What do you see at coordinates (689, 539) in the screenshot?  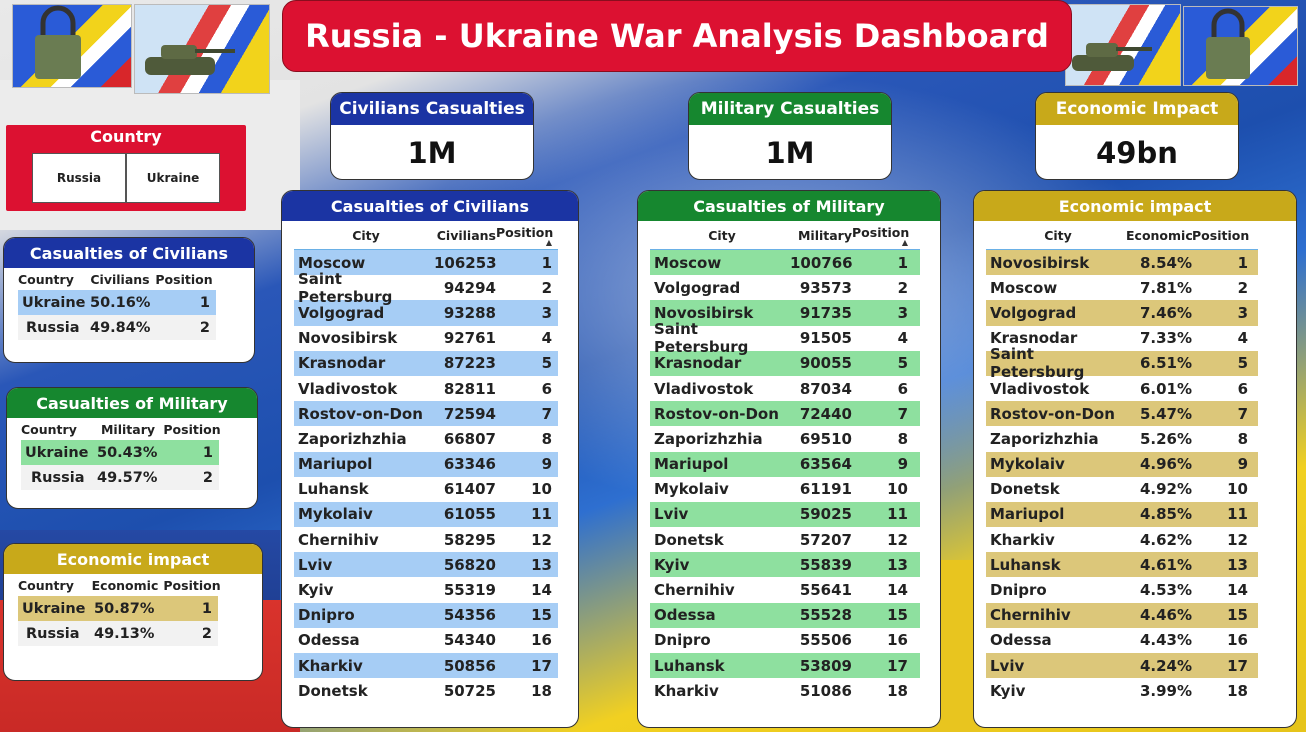 I see `cell-city: Donetsk` at bounding box center [689, 539].